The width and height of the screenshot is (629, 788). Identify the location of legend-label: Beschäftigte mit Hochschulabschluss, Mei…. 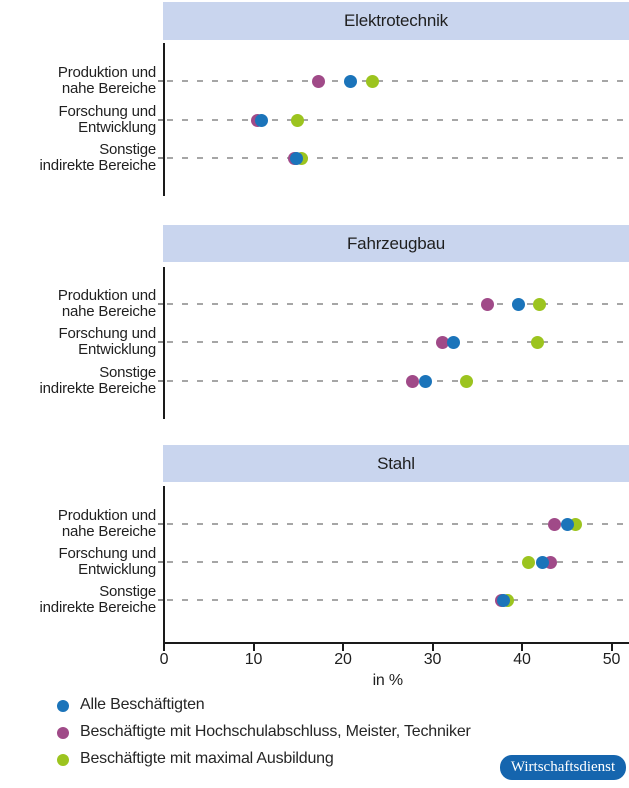
(275, 731).